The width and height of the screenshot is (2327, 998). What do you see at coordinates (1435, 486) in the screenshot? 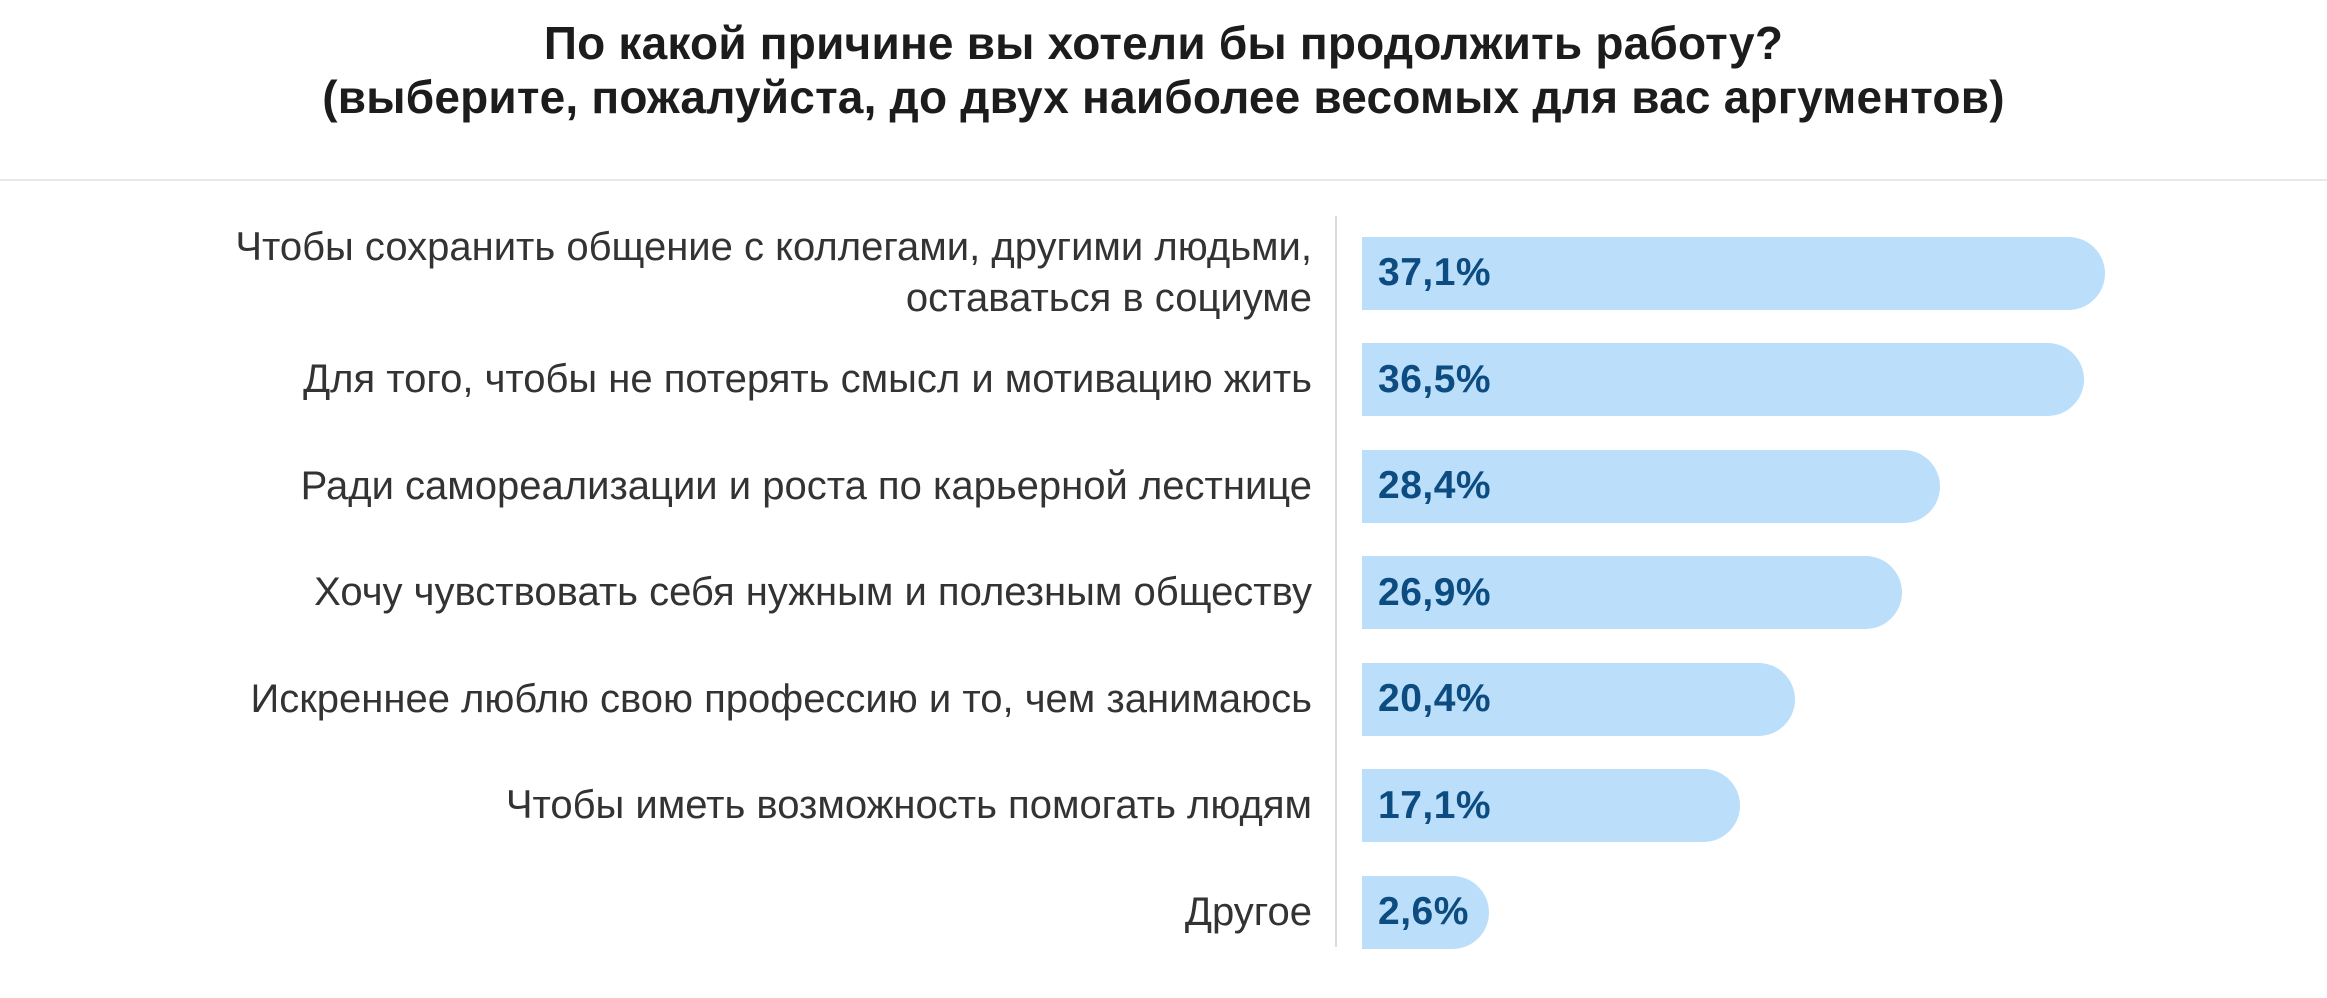
I see `bar-value-label: 28,4%` at bounding box center [1435, 486].